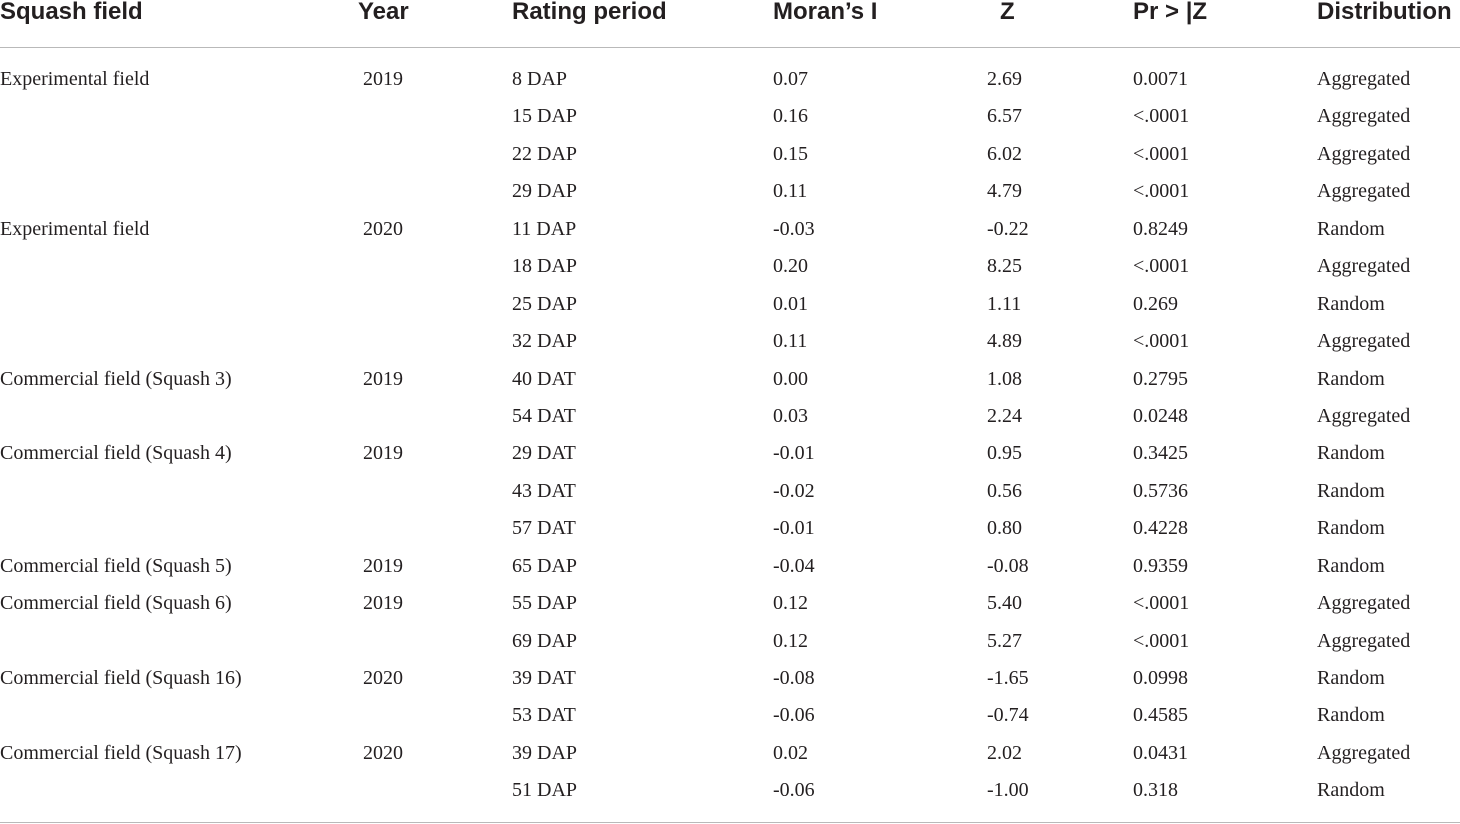 This screenshot has height=824, width=1460. What do you see at coordinates (1160, 490) in the screenshot?
I see `cell-pr-z: 0.5736` at bounding box center [1160, 490].